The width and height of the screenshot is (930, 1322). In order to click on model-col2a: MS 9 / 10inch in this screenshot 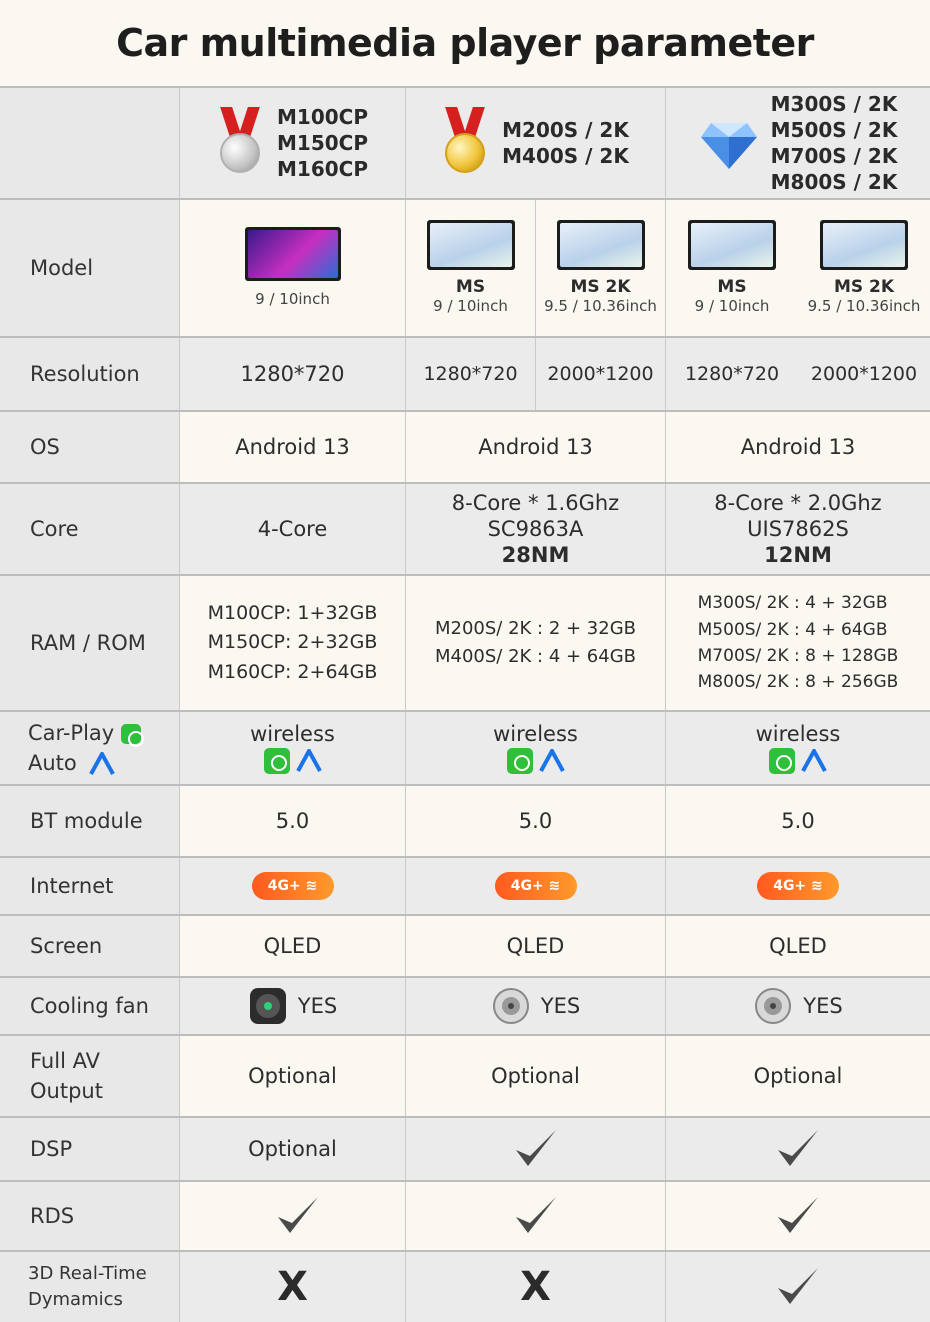, I will do `click(471, 268)`.